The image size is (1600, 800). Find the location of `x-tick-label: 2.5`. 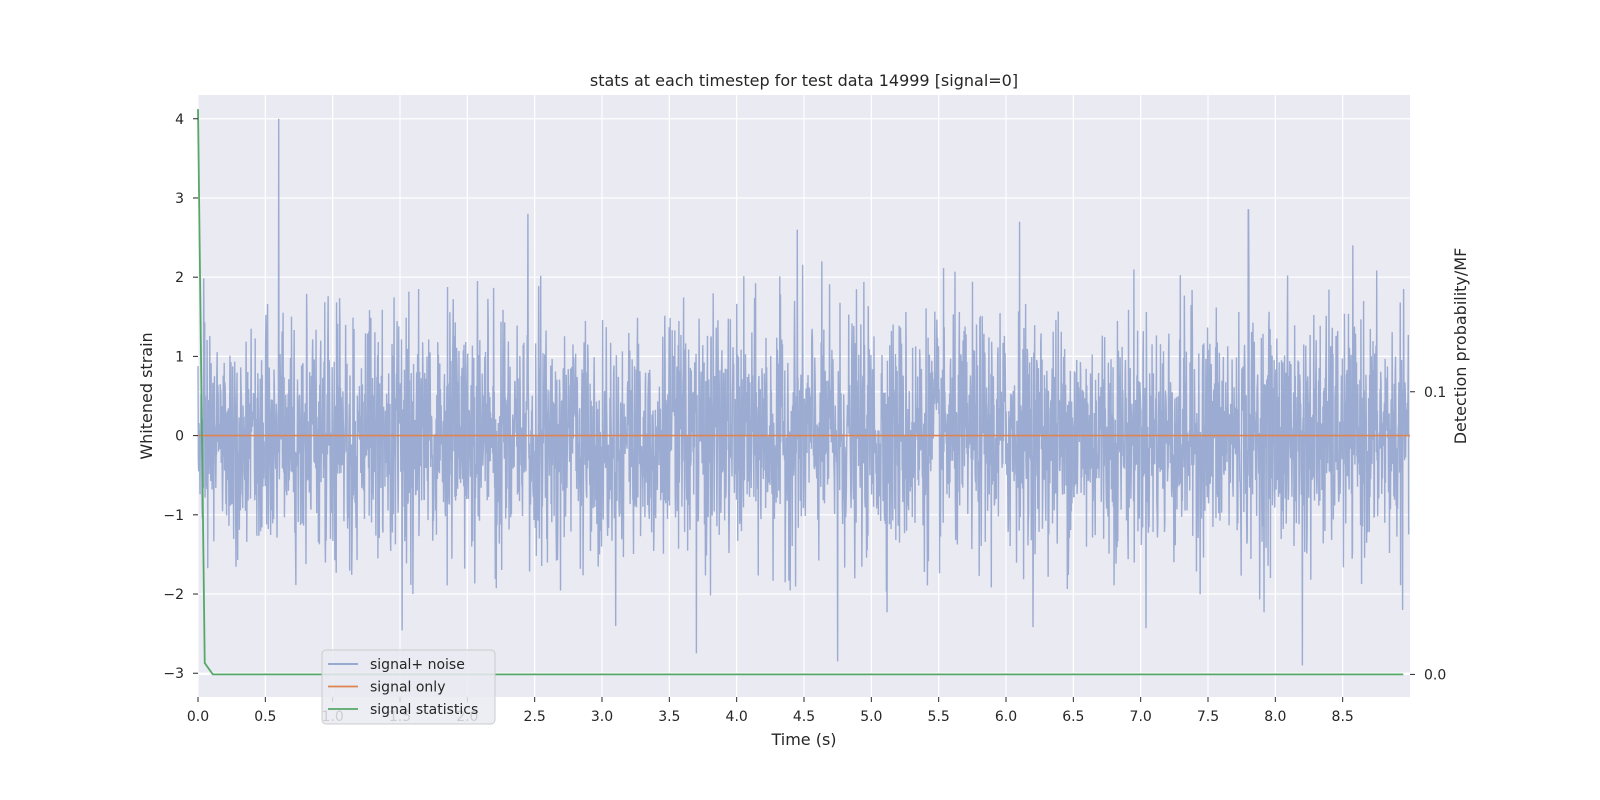

x-tick-label: 2.5 is located at coordinates (535, 717).